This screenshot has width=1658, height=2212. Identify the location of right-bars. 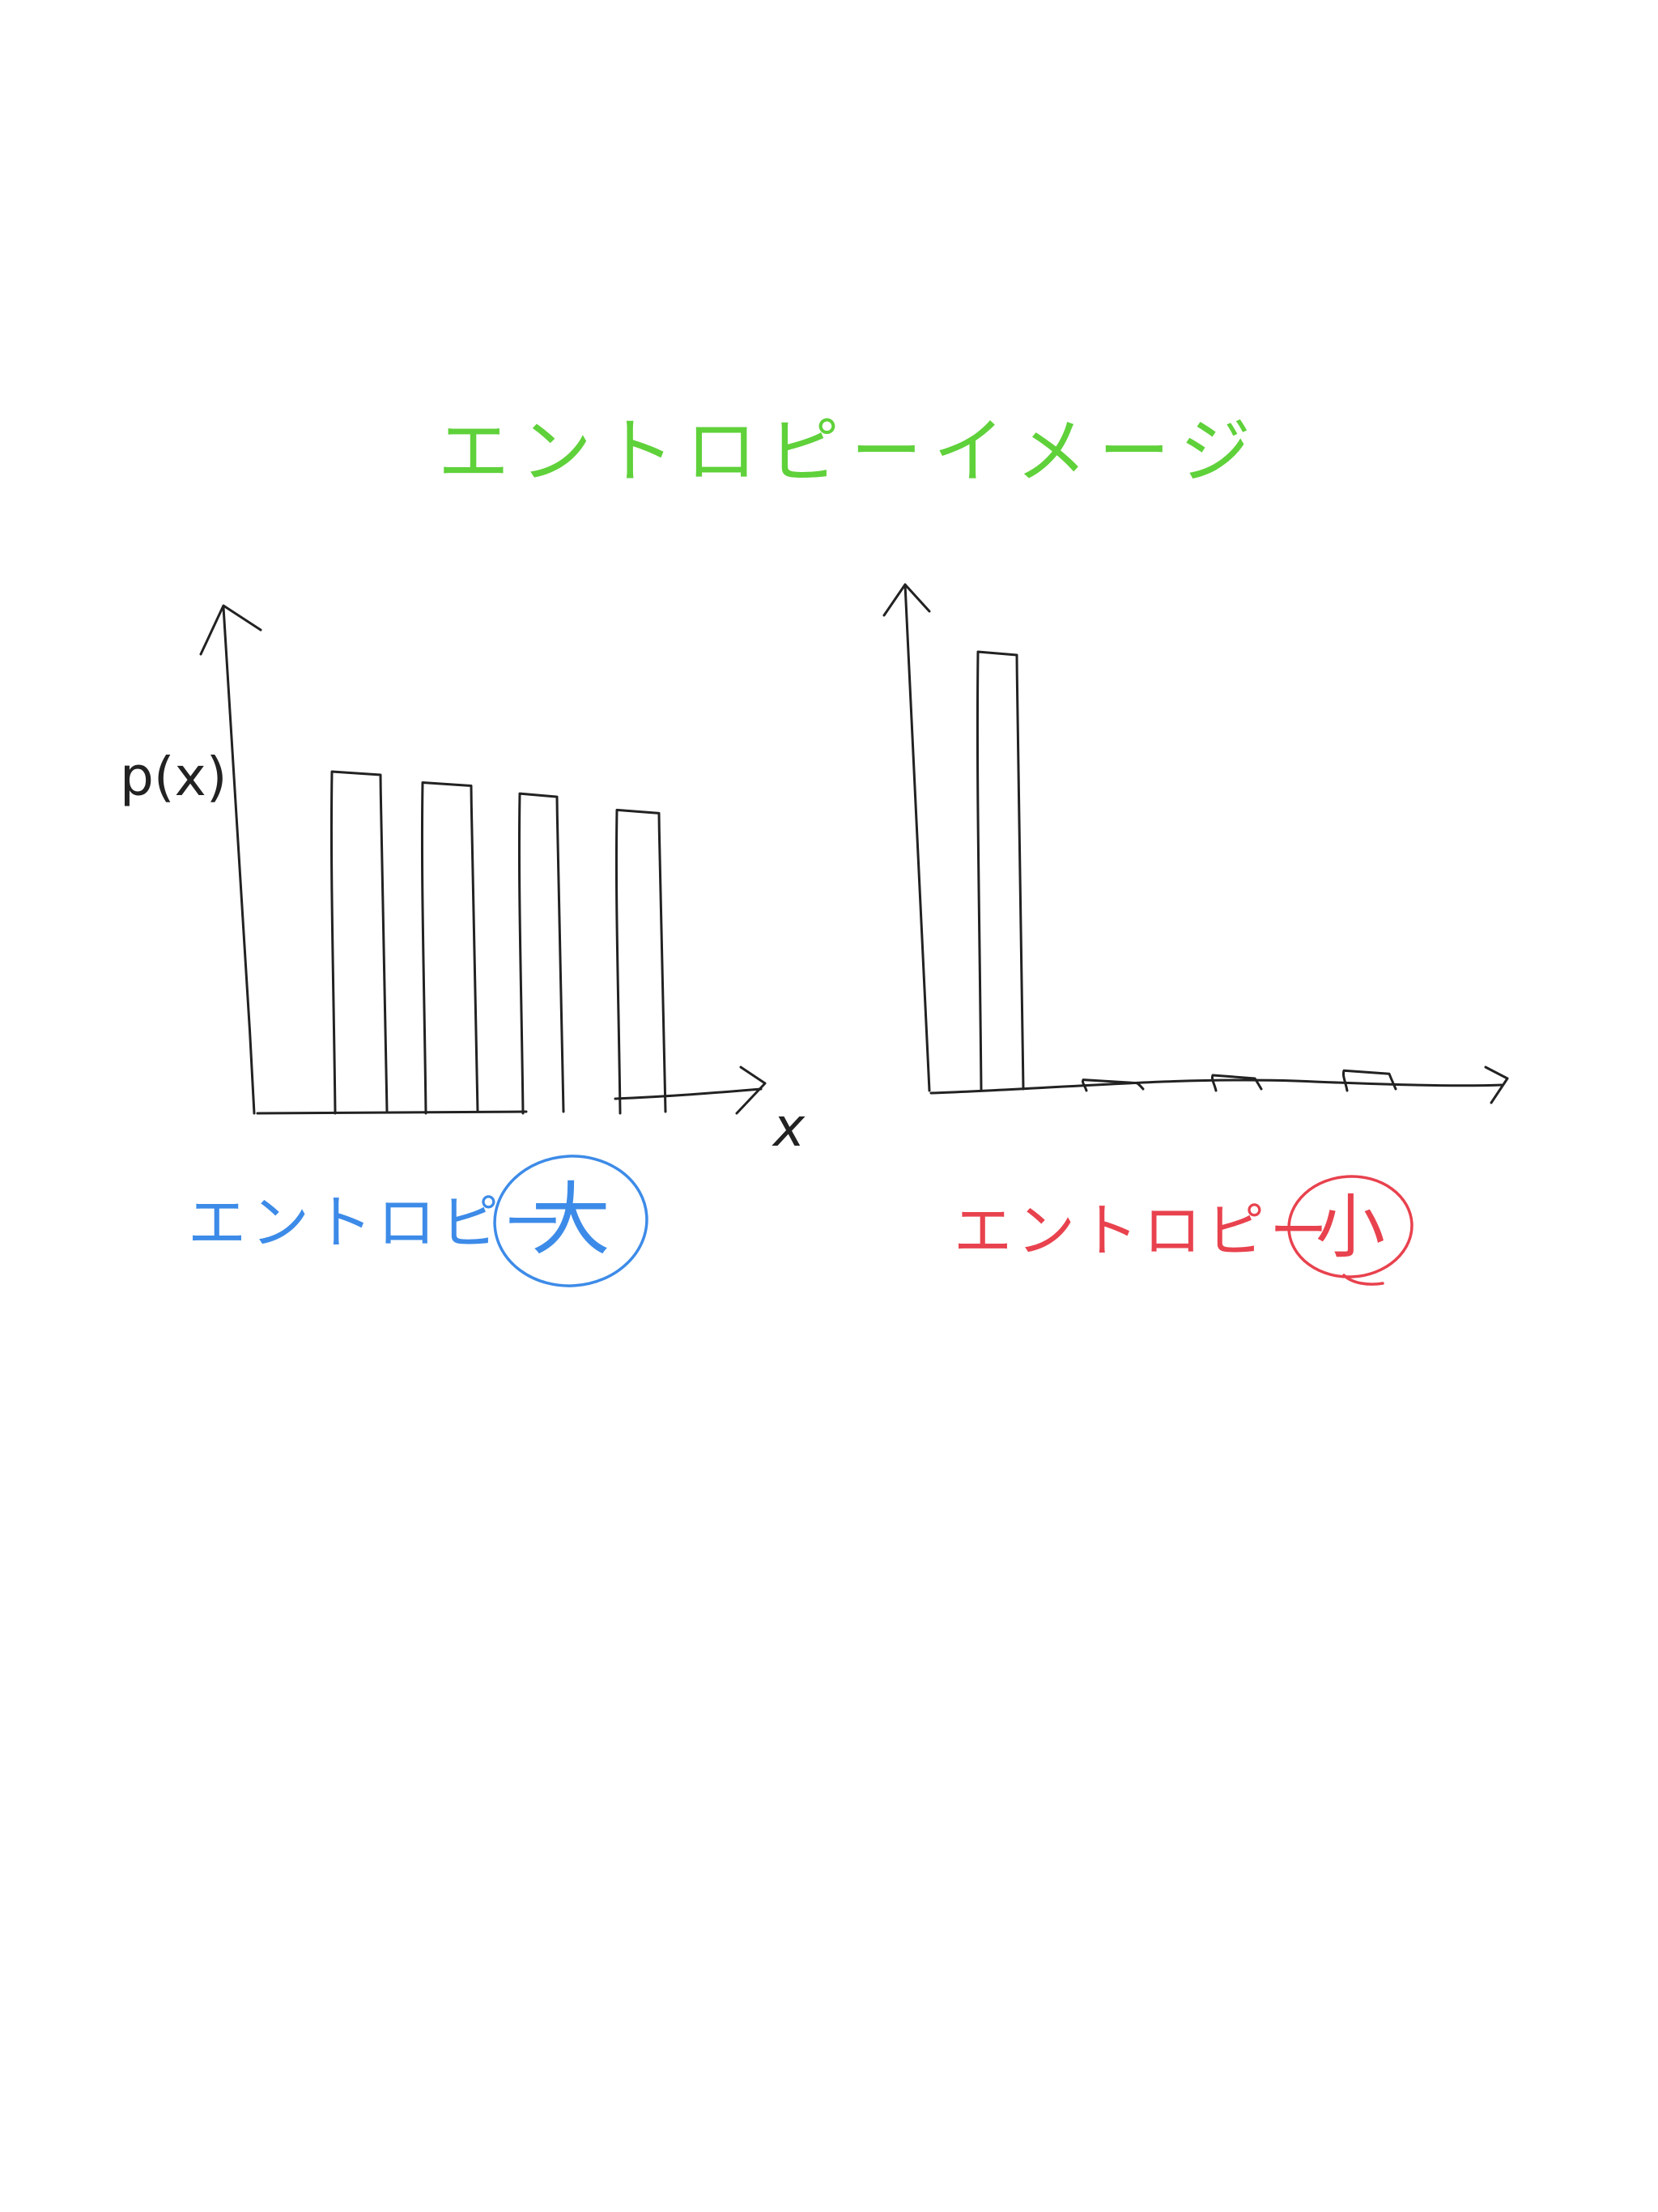
(1186, 871).